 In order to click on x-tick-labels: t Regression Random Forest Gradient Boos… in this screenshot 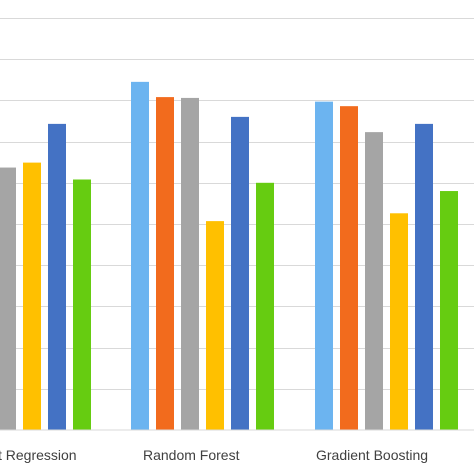, I will do `click(214, 455)`.